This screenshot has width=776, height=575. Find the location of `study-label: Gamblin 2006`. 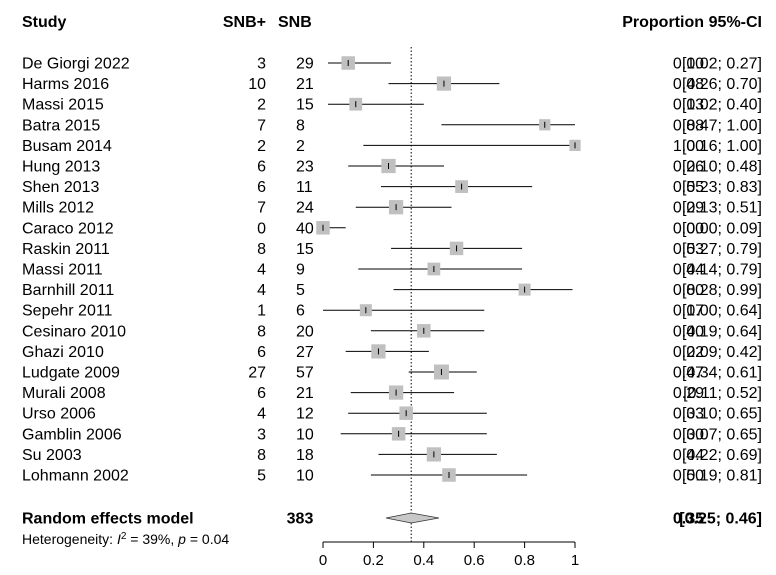

study-label: Gamblin 2006 is located at coordinates (72, 434).